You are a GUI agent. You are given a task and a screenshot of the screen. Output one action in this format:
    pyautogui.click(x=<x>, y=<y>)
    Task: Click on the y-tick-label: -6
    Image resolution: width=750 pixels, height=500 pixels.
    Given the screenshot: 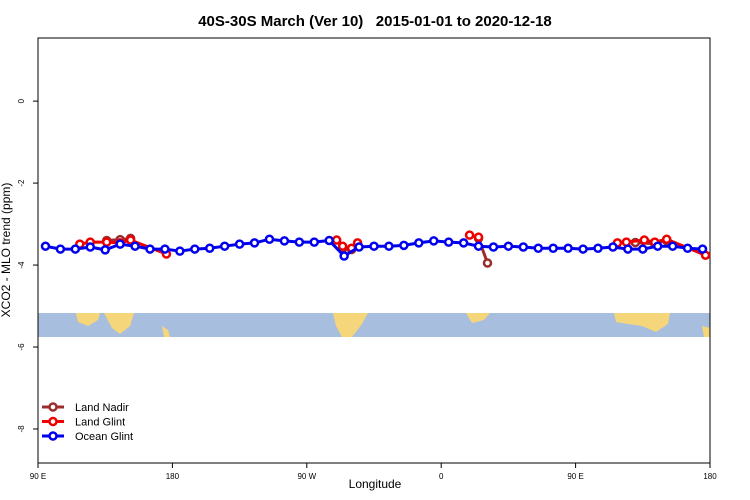 What is the action you would take?
    pyautogui.click(x=21, y=347)
    